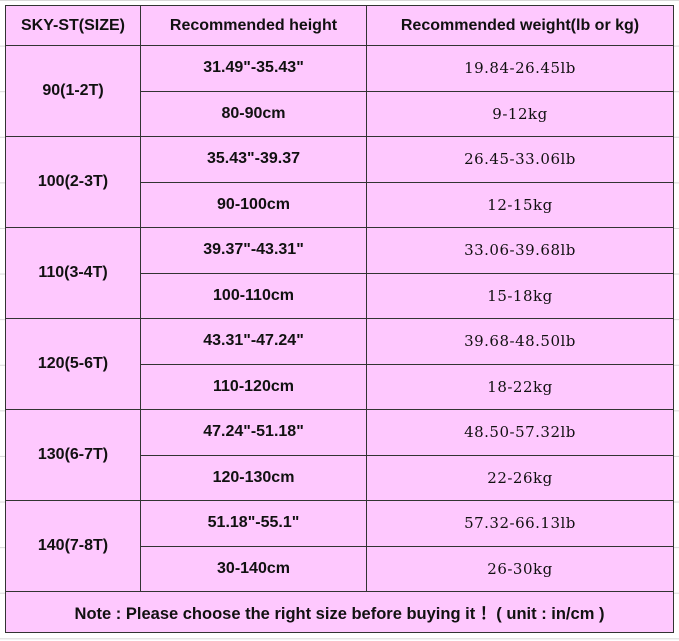  I want to click on table-row: 90-100cm 12-15kg, so click(340, 204).